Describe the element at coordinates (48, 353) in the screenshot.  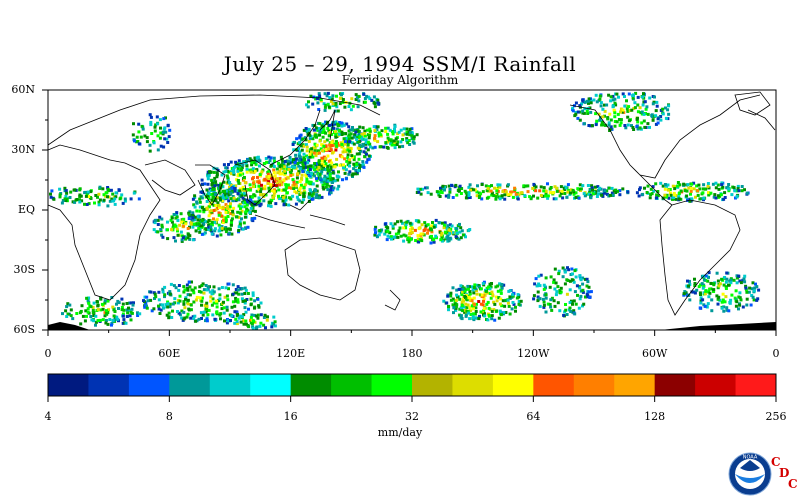
I see `lon-label: 0` at that location.